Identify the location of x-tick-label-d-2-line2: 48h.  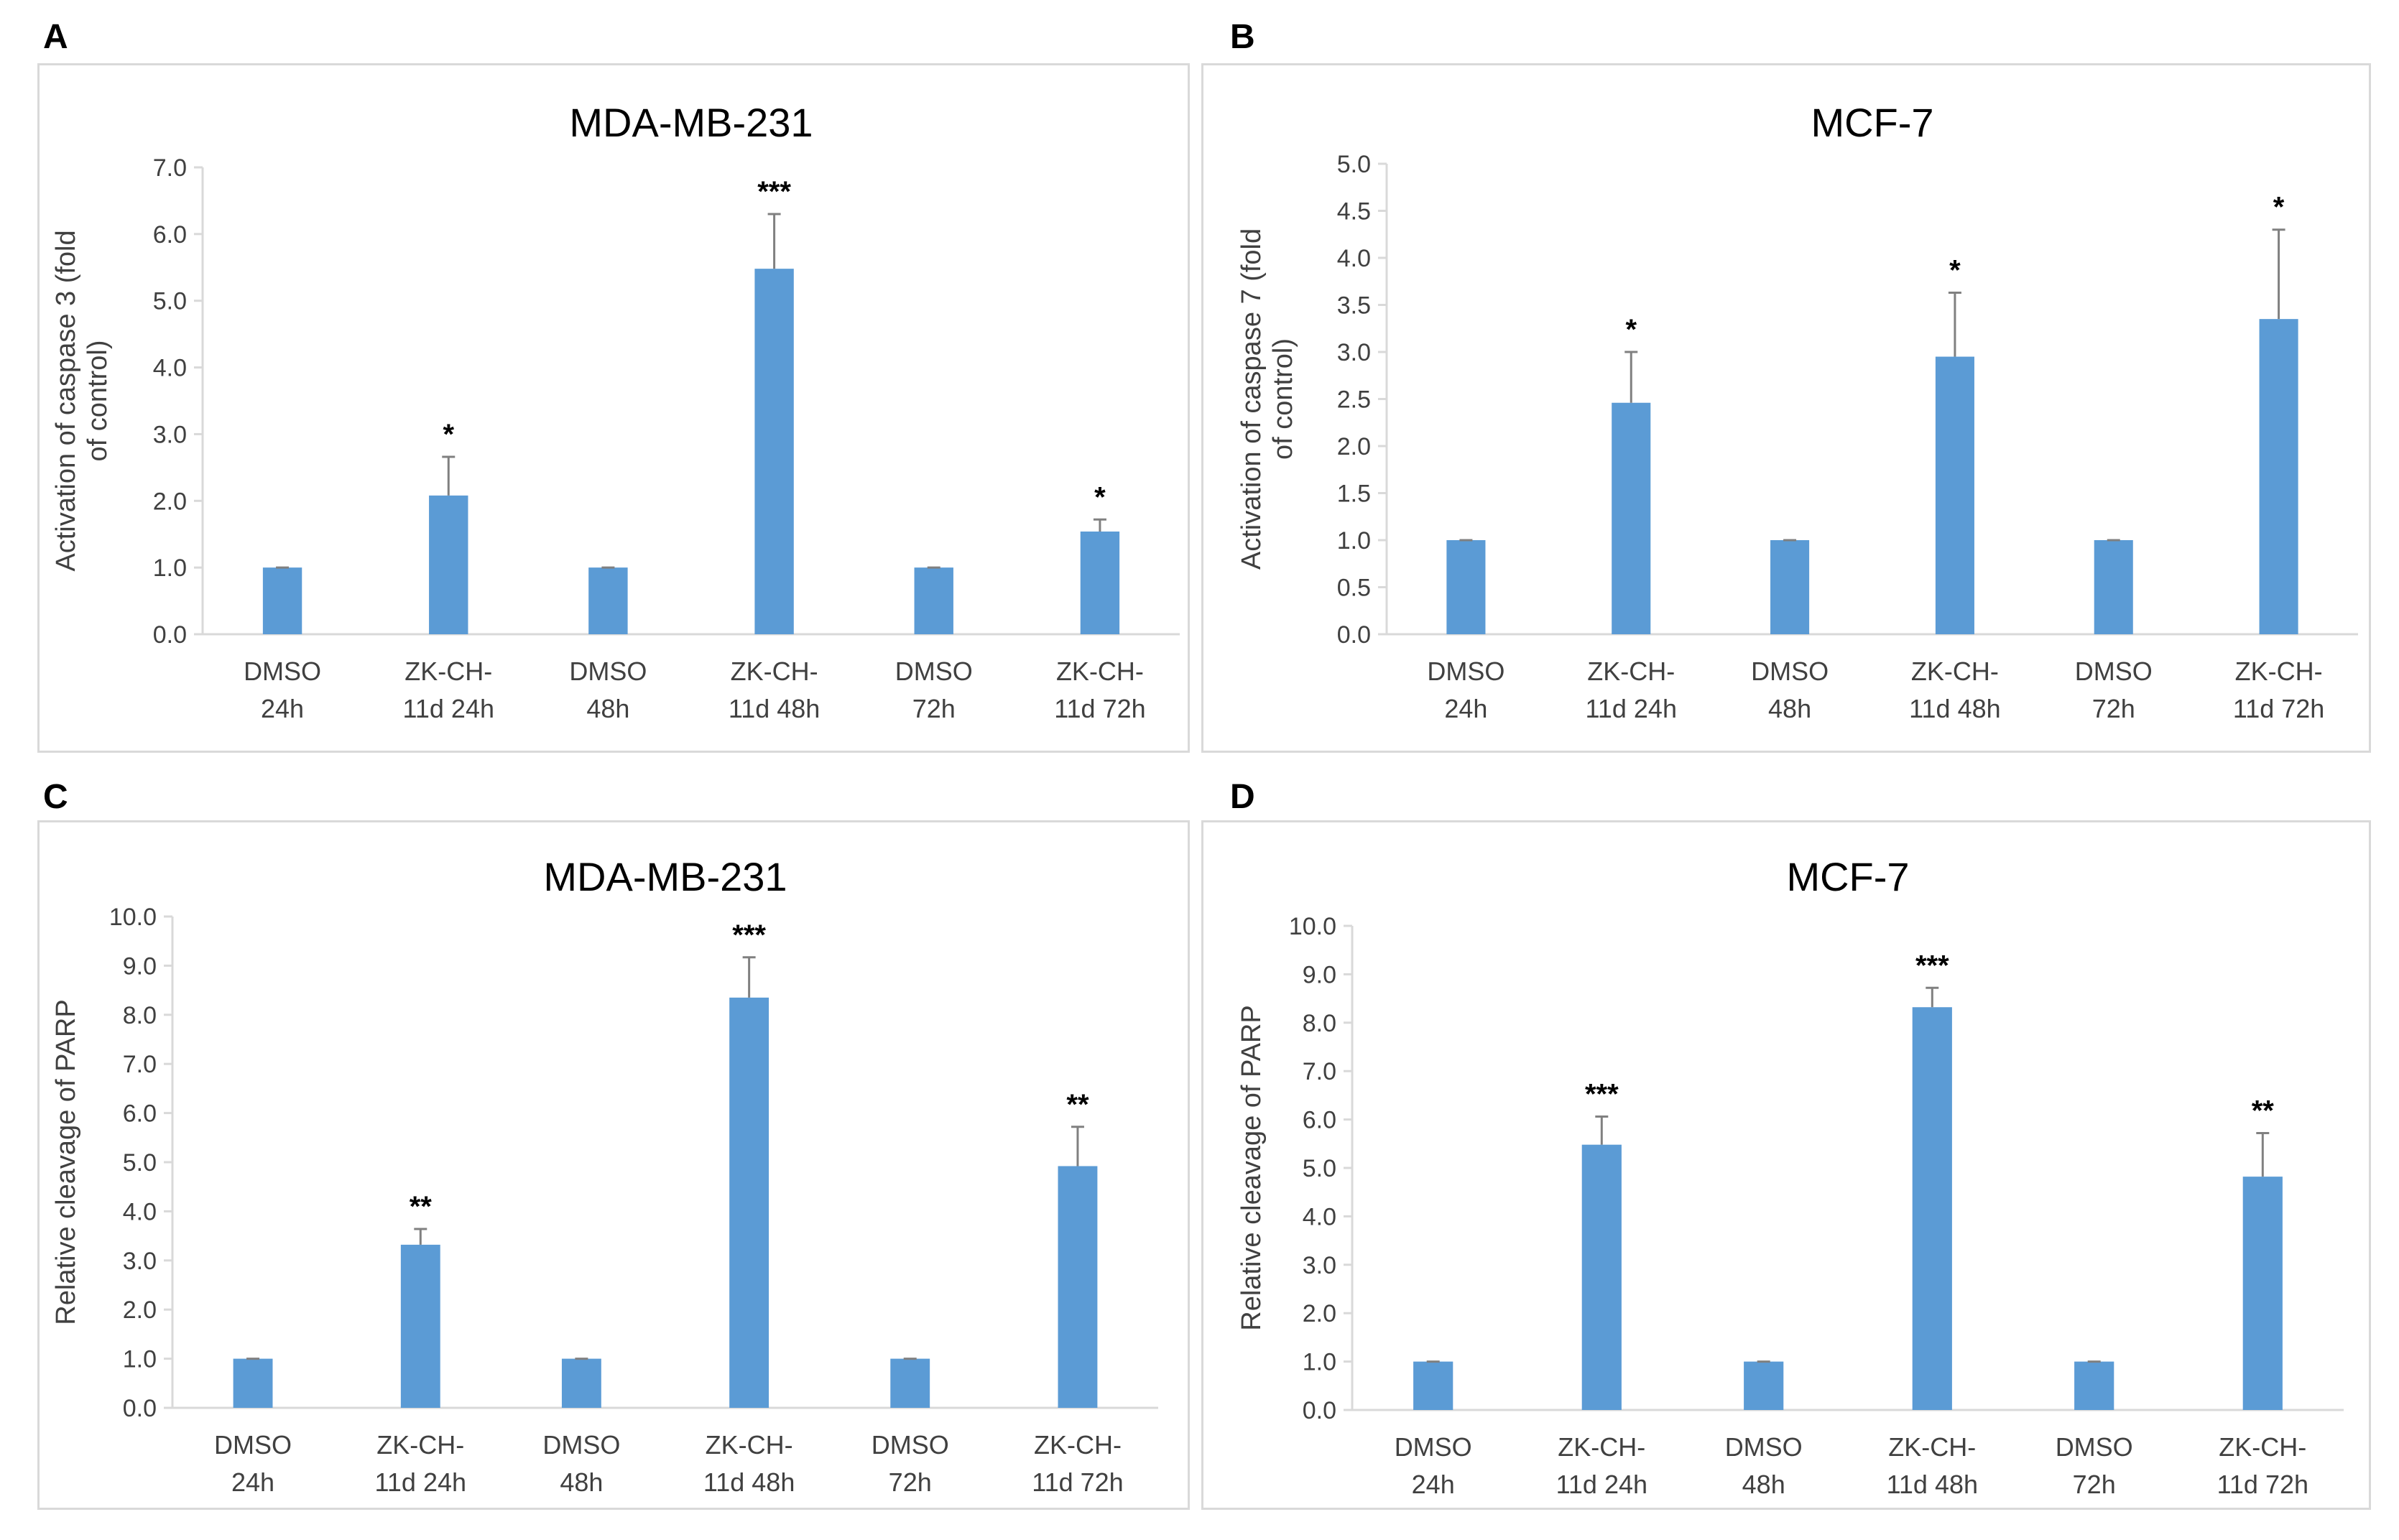
(1764, 1484).